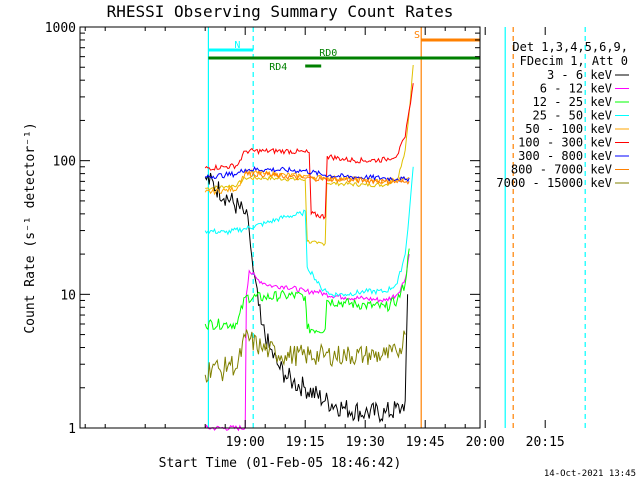 The height and width of the screenshot is (480, 640). Describe the element at coordinates (305, 442) in the screenshot. I see `x-tick-label: 19:15` at that location.